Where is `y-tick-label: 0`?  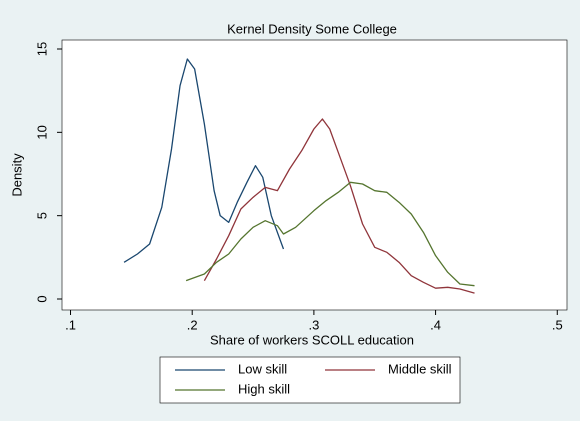
y-tick-label: 0 is located at coordinates (41, 298).